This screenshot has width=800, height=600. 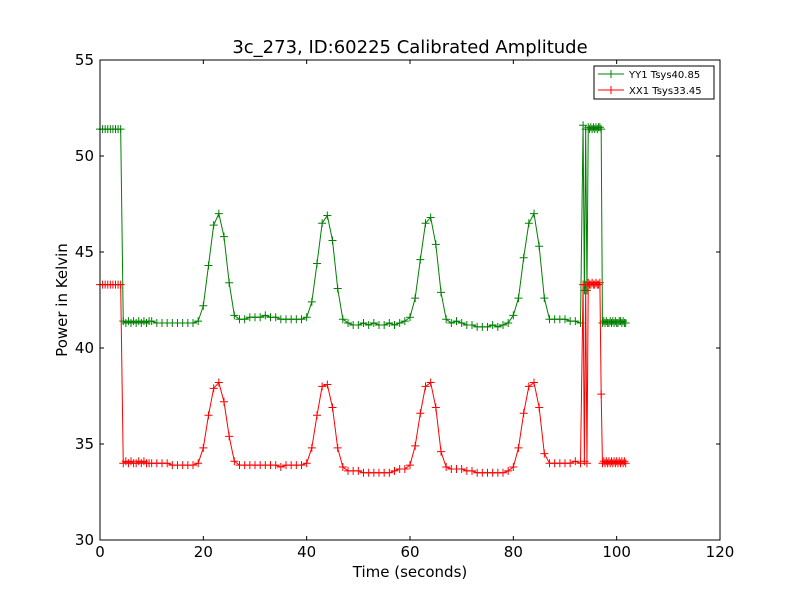 I want to click on y-tick-label: 45, so click(x=84, y=252).